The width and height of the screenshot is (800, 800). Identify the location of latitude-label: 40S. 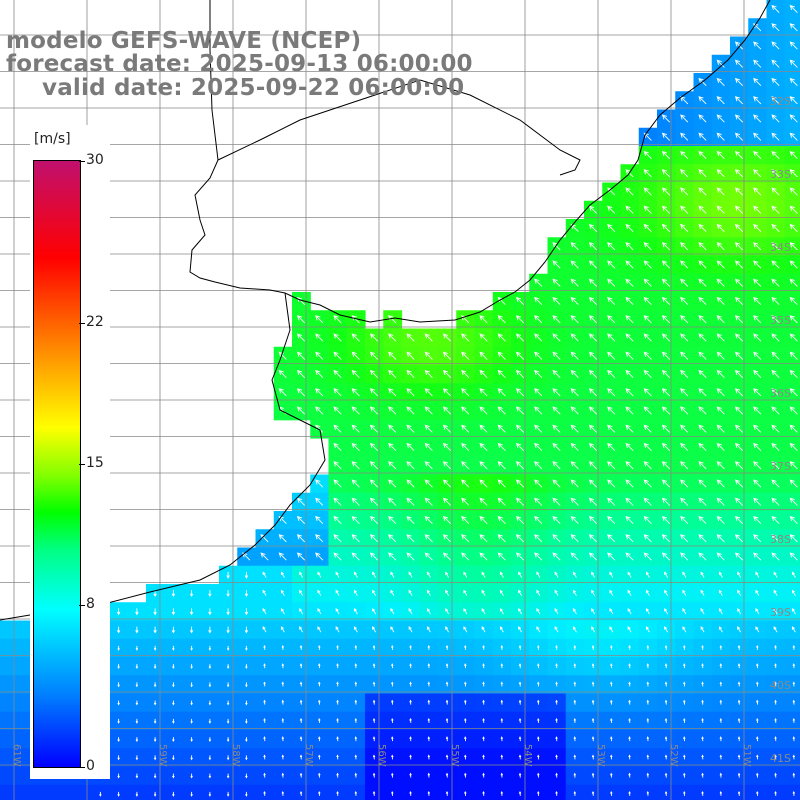
(780, 685).